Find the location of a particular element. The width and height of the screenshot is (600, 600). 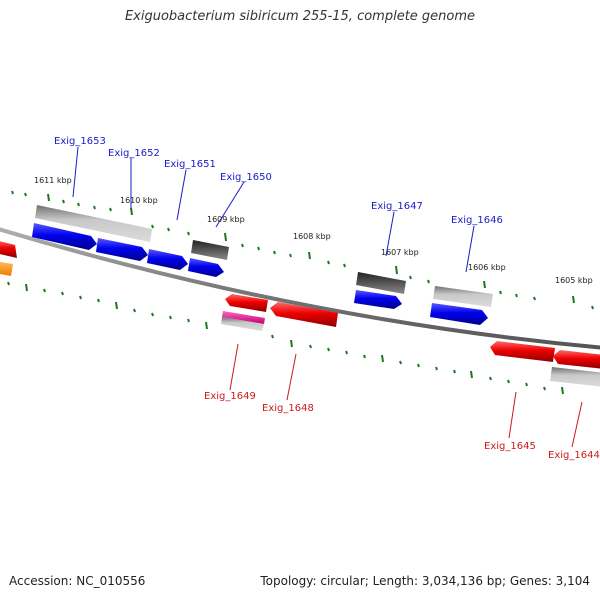

gene-label-exig-1648: Exig_1648 is located at coordinates (288, 408).